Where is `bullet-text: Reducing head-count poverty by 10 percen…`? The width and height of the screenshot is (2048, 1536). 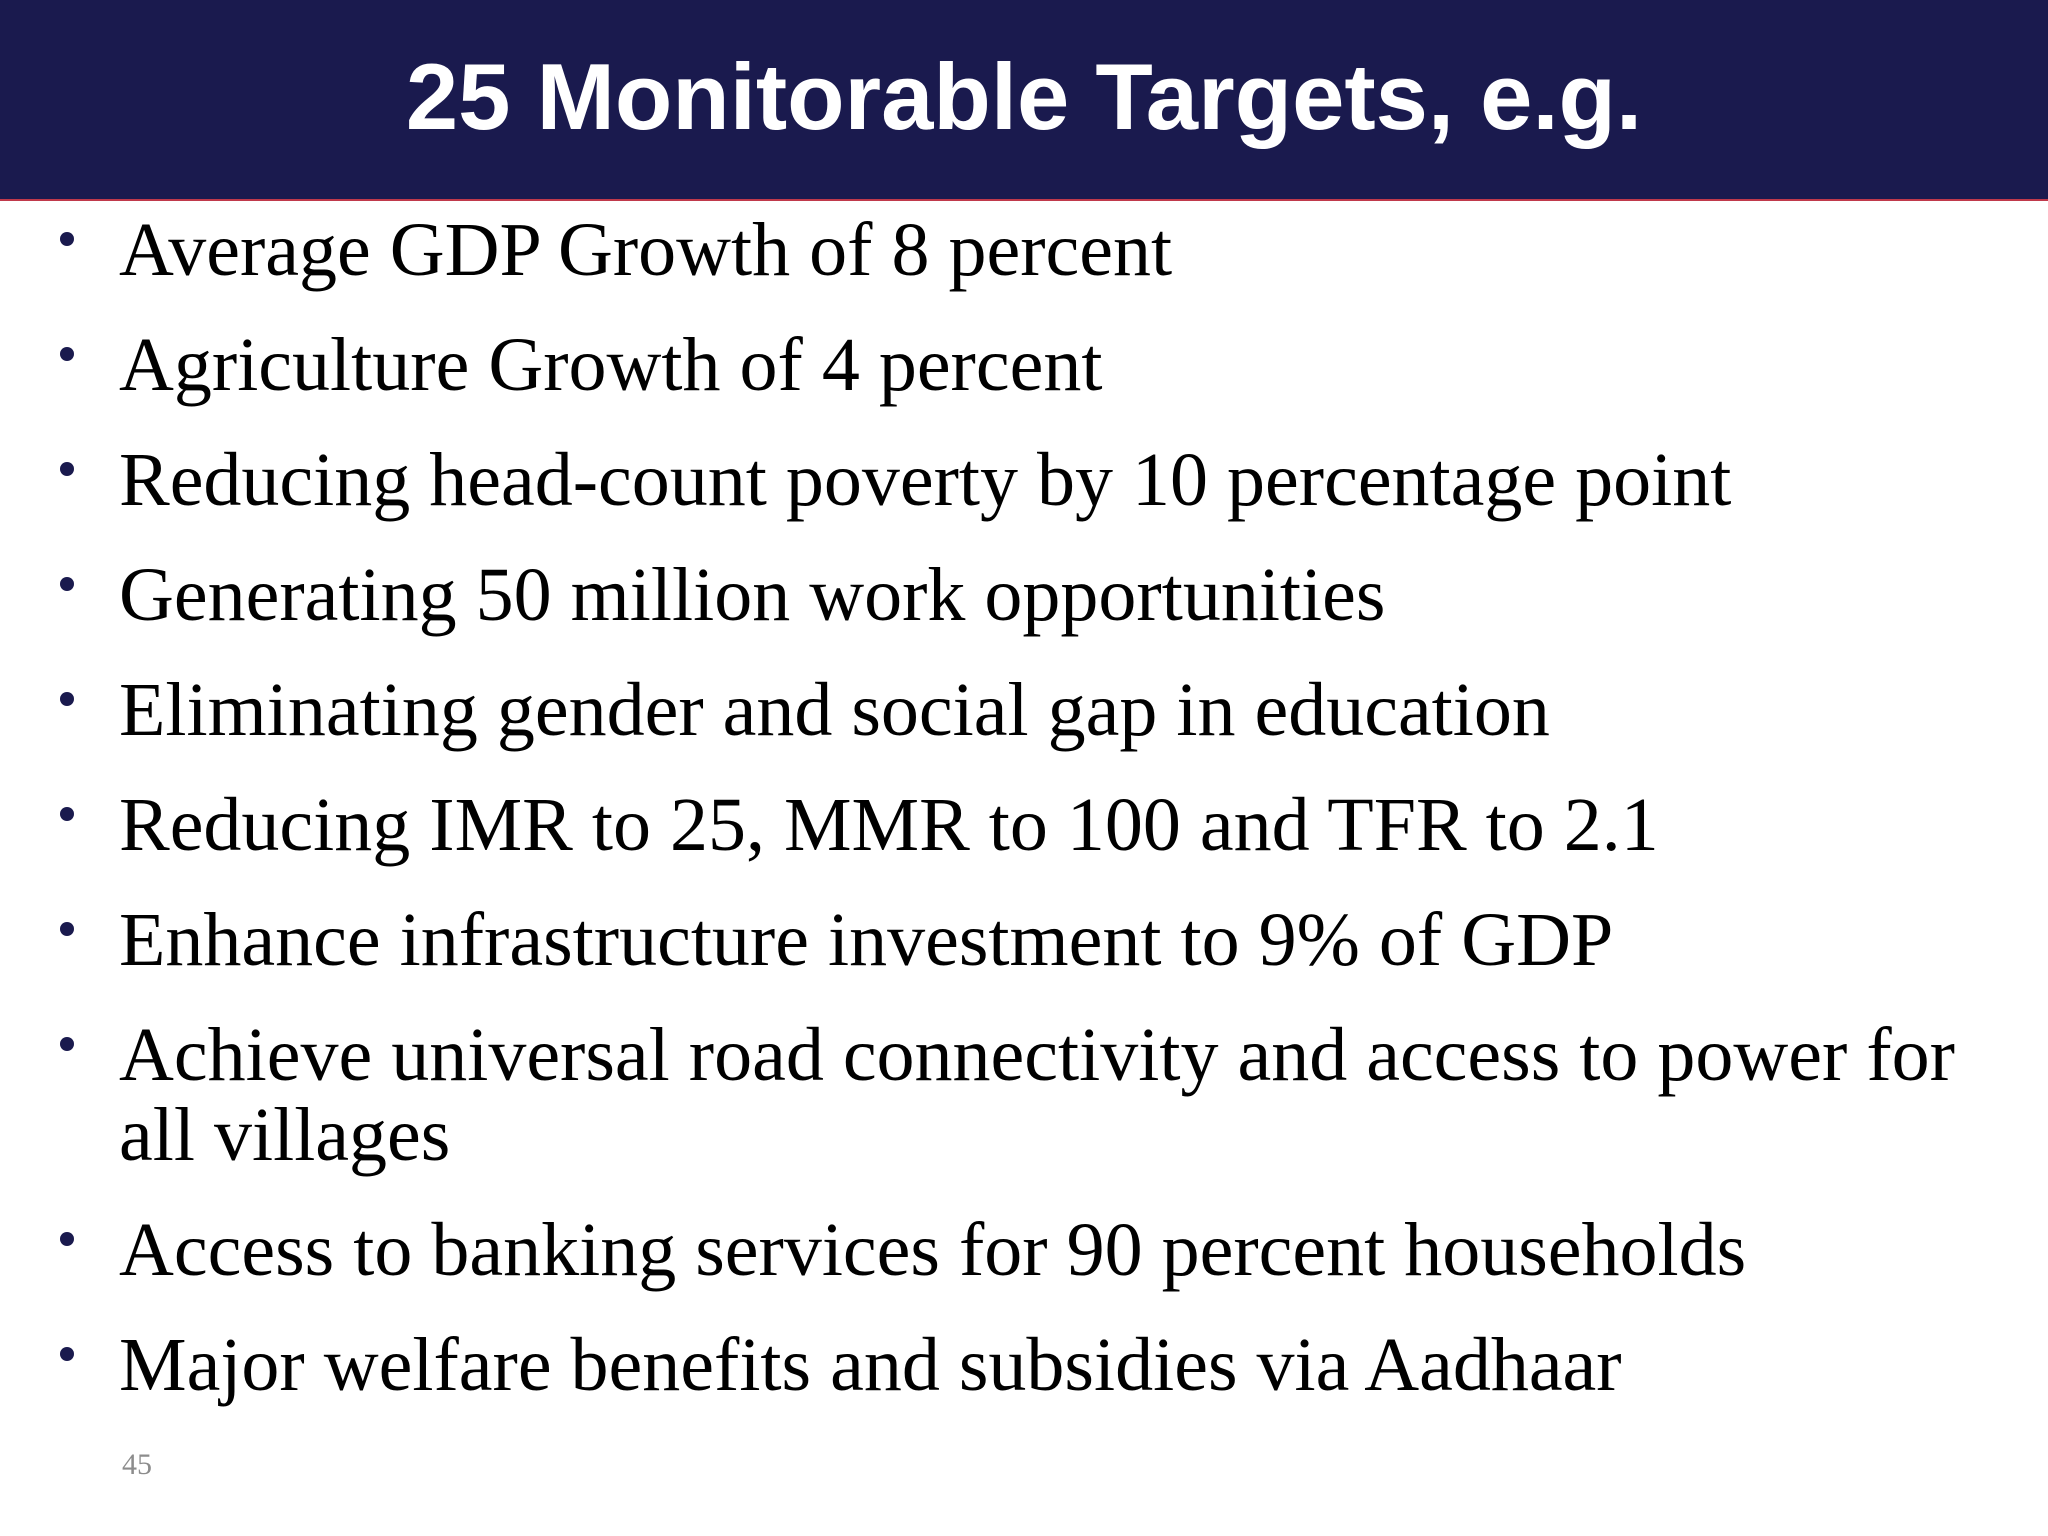 bullet-text: Reducing head-count poverty by 10 percen… is located at coordinates (925, 480).